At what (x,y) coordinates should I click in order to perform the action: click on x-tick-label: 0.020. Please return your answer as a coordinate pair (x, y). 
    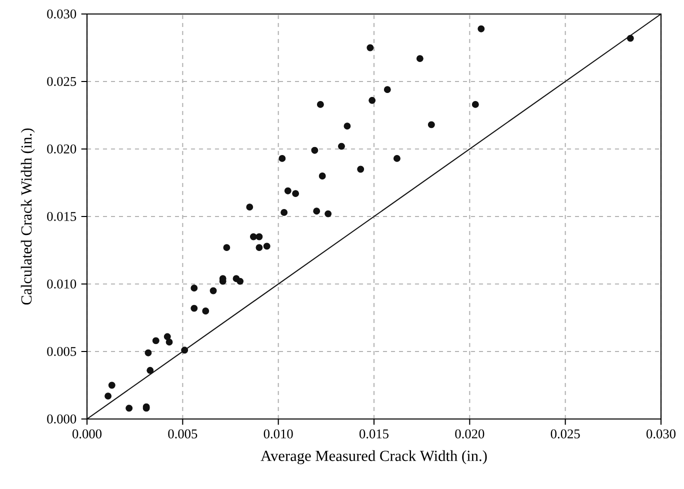
    Looking at the image, I should click on (469, 433).